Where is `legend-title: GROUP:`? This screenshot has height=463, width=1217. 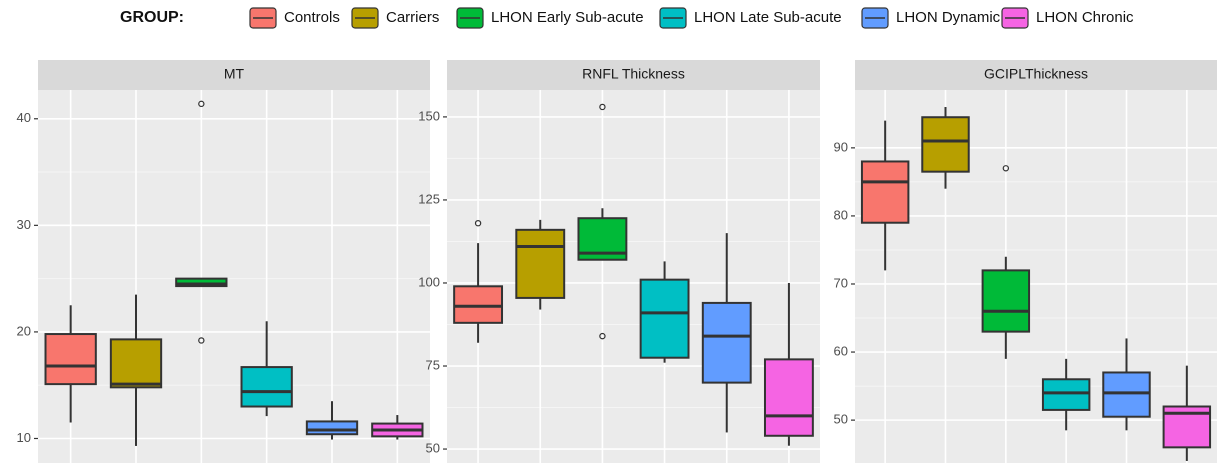
legend-title: GROUP: is located at coordinates (152, 17).